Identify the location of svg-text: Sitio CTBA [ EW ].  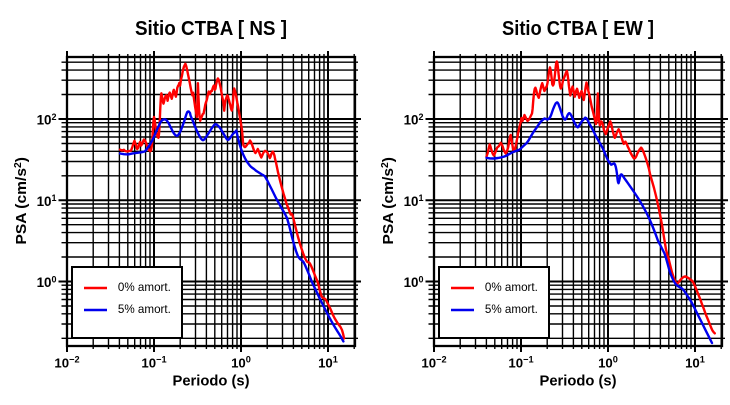
(578, 28).